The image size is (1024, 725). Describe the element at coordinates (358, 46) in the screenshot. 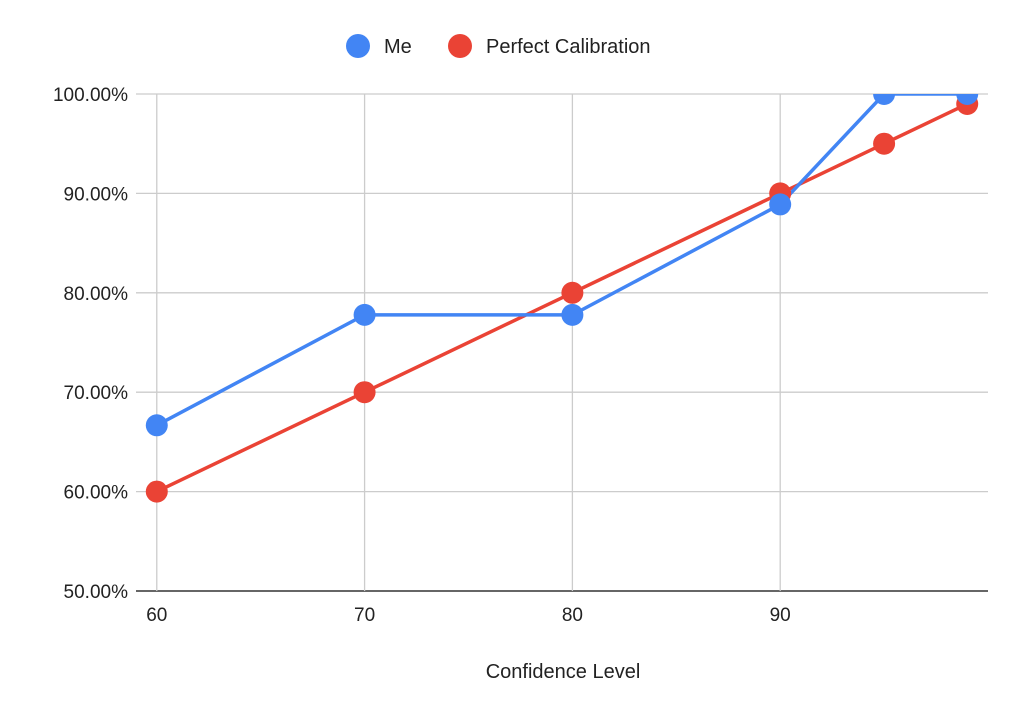

I see `legend-marker-me` at that location.